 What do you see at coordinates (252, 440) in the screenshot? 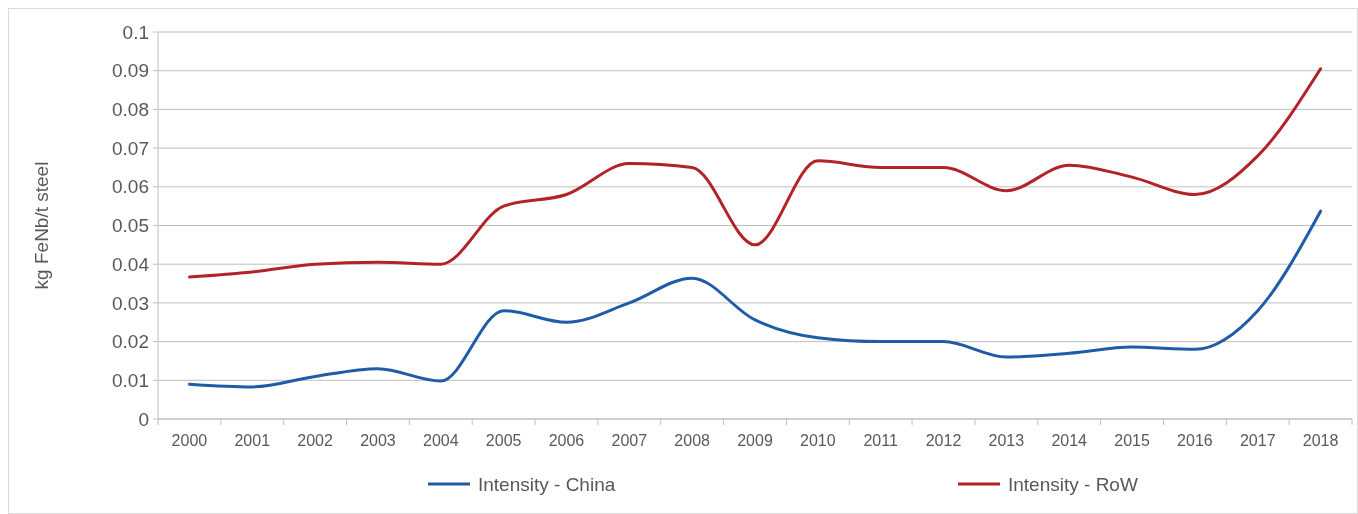
I see `x-tick-label: 2001` at bounding box center [252, 440].